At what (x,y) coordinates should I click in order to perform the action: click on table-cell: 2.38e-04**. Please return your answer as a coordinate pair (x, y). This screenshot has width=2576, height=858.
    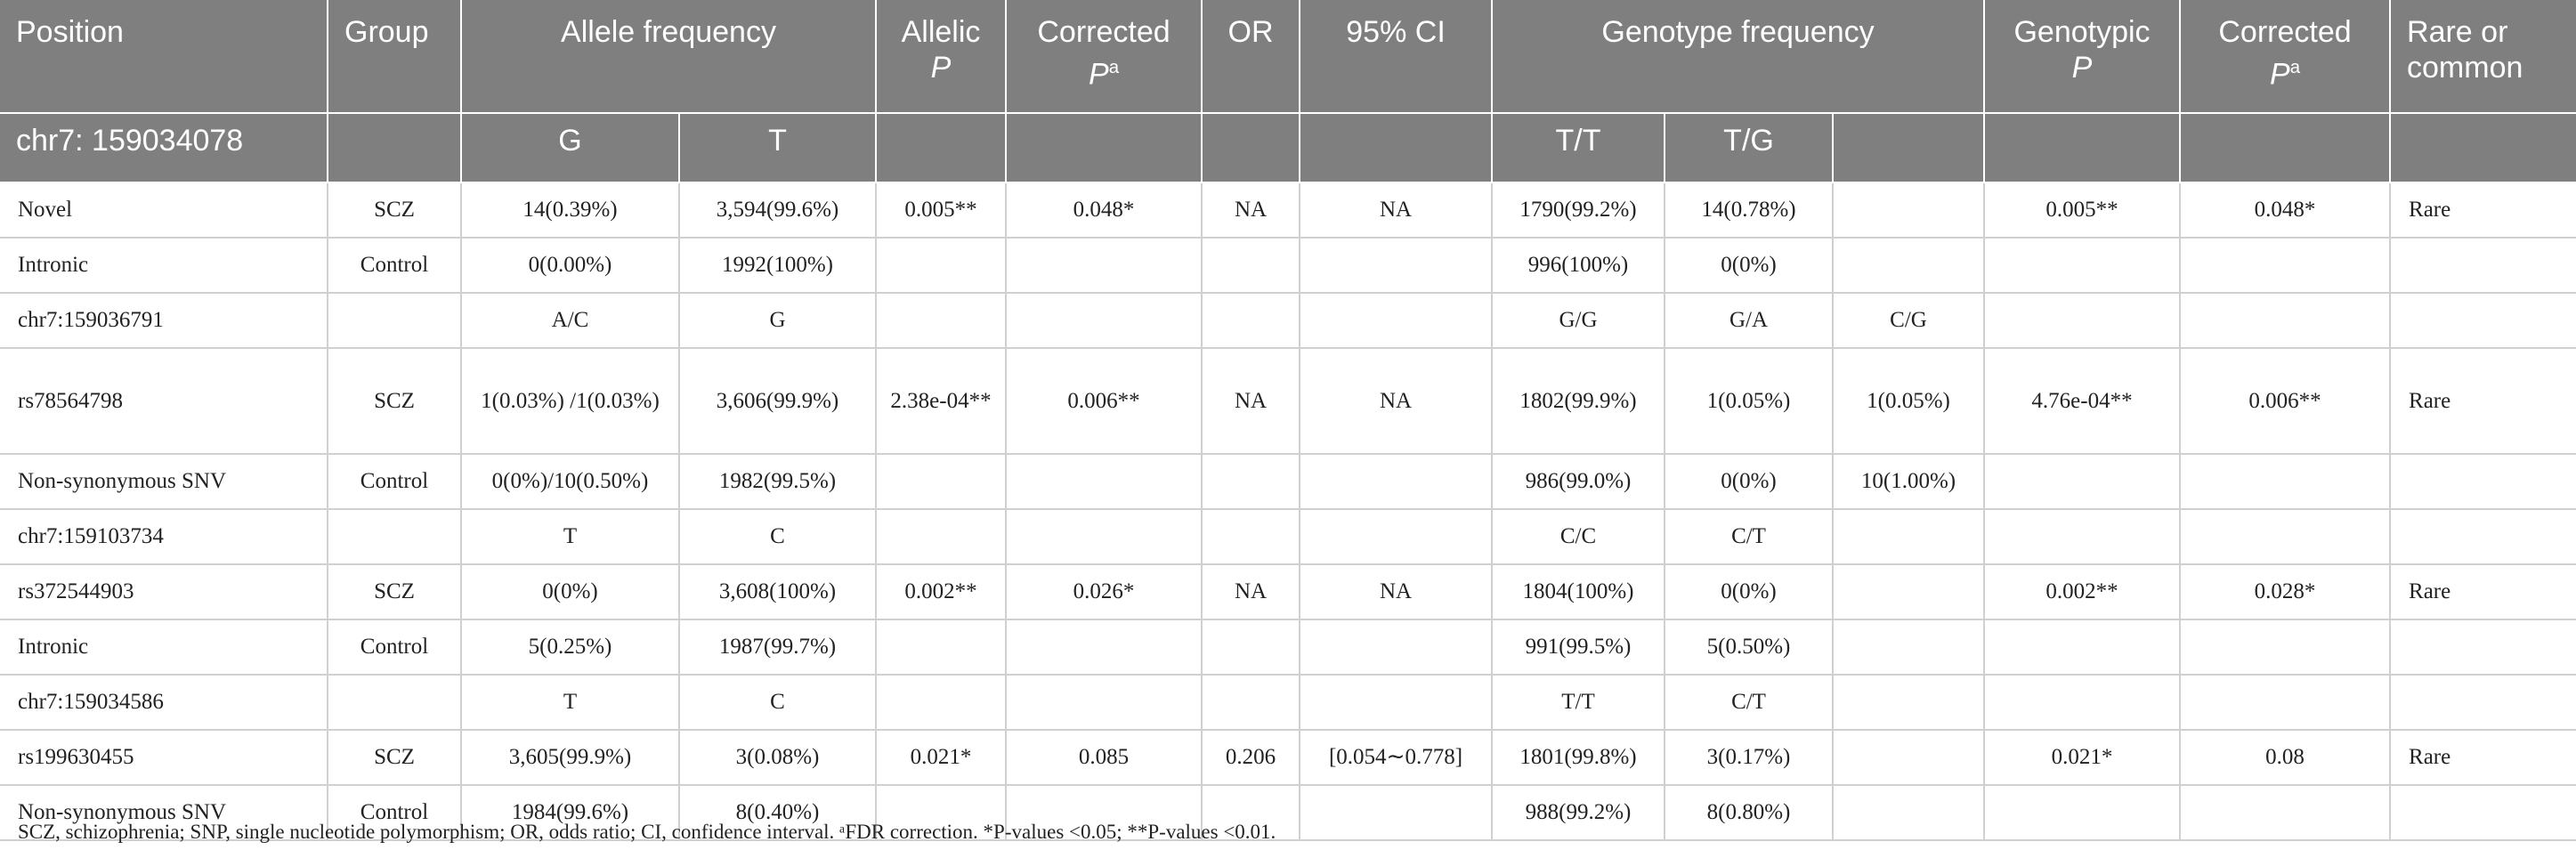
    Looking at the image, I should click on (942, 401).